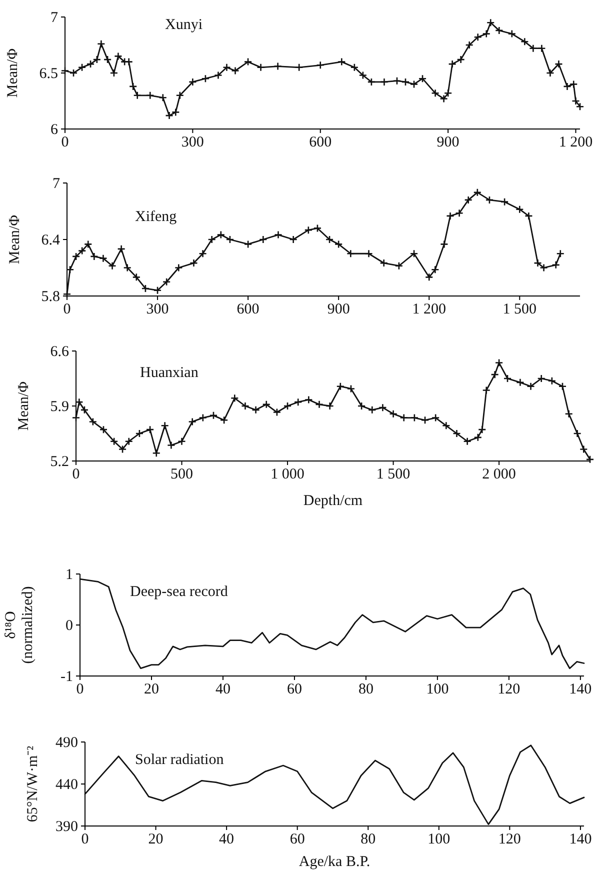  What do you see at coordinates (67, 826) in the screenshot?
I see `y-tick-label: 390` at bounding box center [67, 826].